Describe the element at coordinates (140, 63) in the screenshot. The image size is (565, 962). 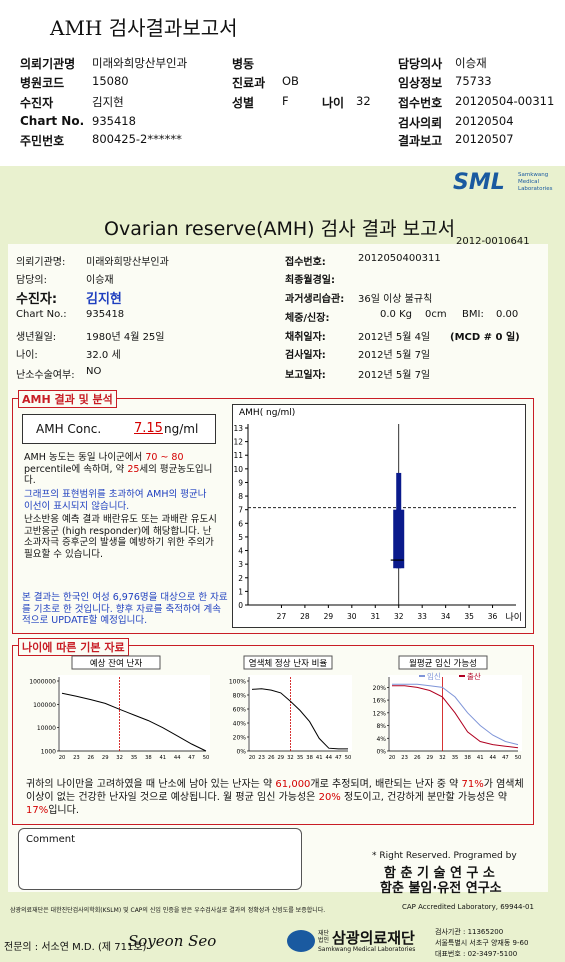
I see `field-value: 미래와희망산부인과` at that location.